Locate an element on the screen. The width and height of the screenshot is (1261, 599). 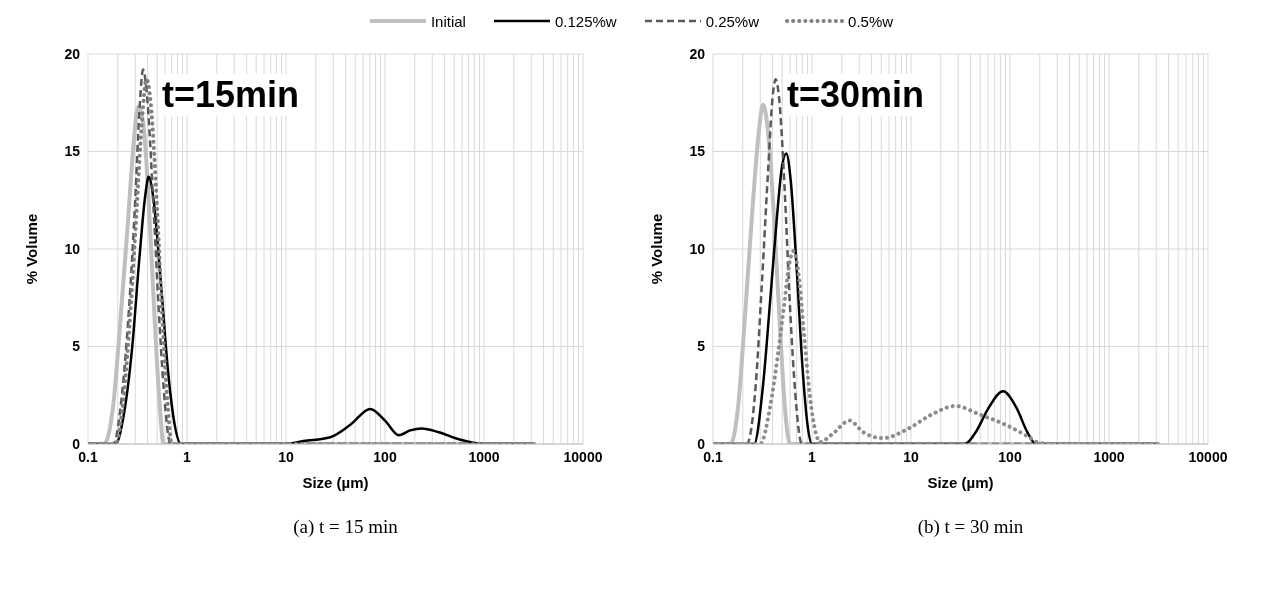
text: (b) t = 30 min is located at coordinates (970, 527).